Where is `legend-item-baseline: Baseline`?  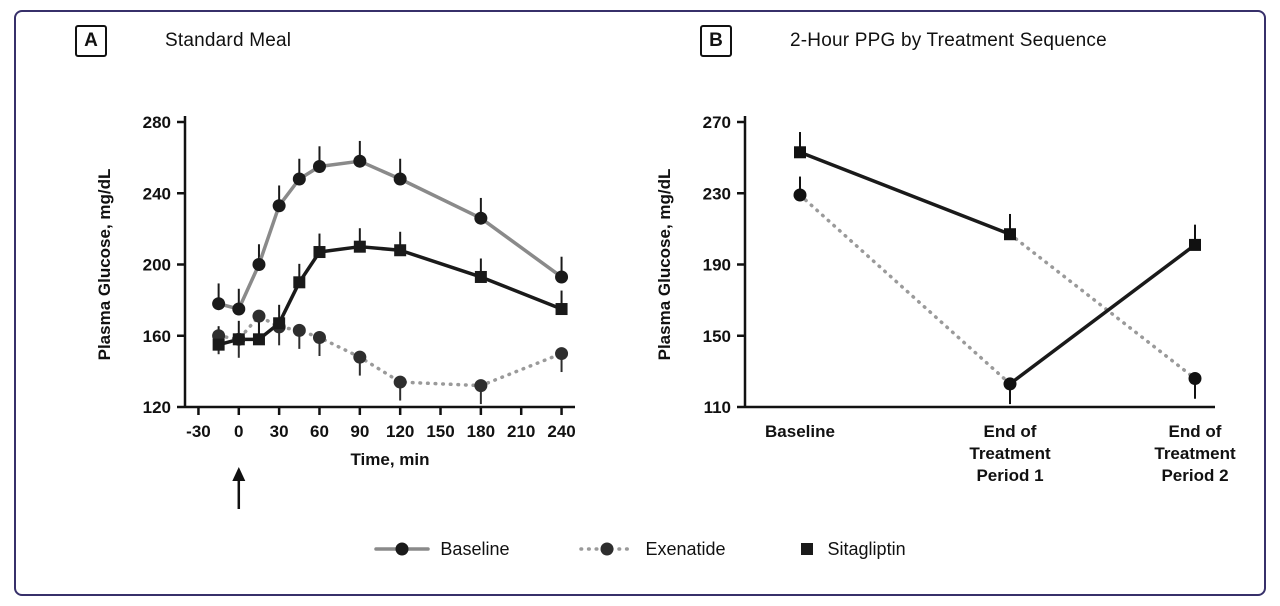
legend-item-baseline: Baseline is located at coordinates (441, 549).